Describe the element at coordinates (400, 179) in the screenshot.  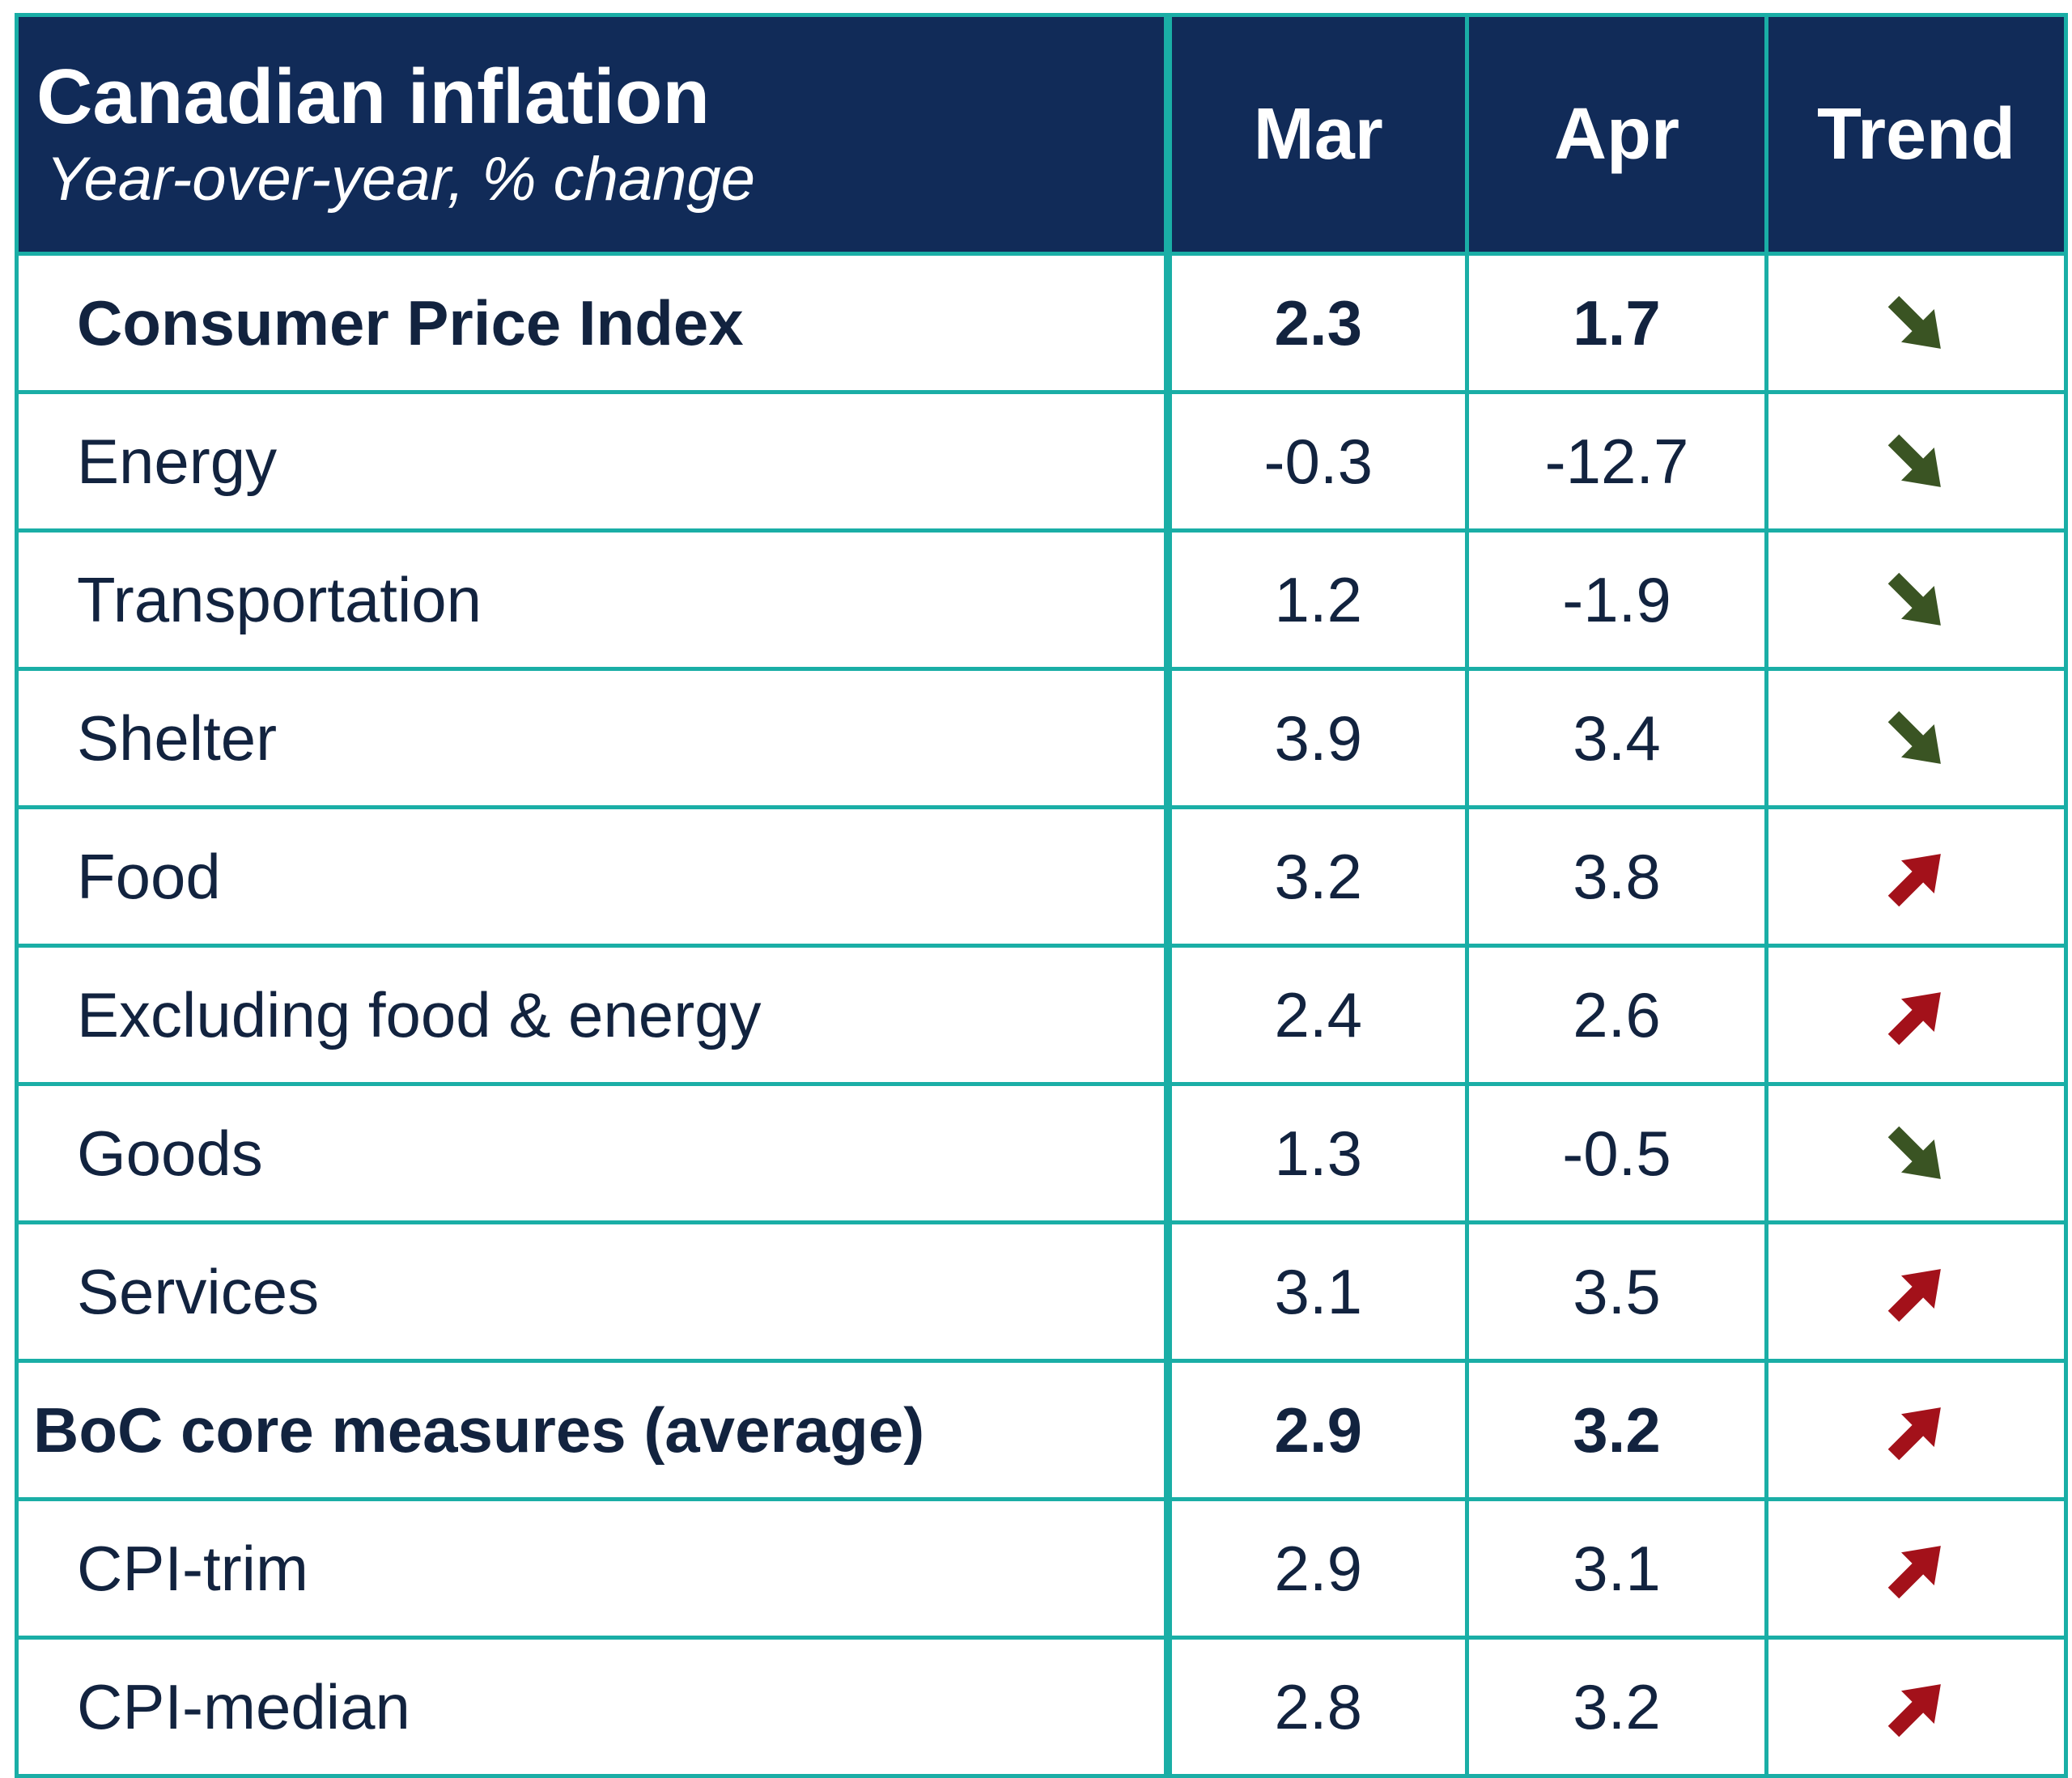
I see `table-subtitle: Year-over-year, % change` at that location.